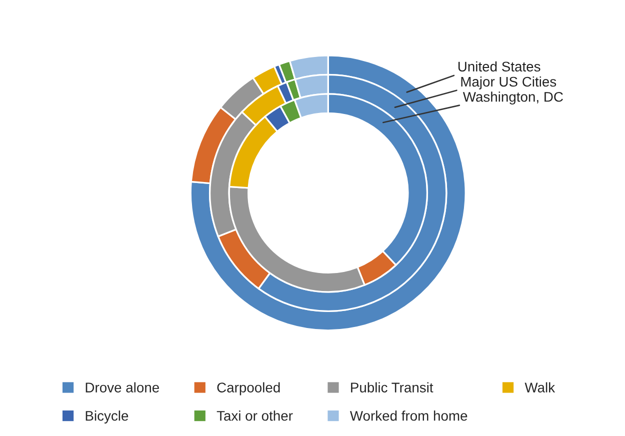 This screenshot has height=436, width=625. Describe the element at coordinates (254, 415) in the screenshot. I see `legend-label: Taxi or other` at that location.